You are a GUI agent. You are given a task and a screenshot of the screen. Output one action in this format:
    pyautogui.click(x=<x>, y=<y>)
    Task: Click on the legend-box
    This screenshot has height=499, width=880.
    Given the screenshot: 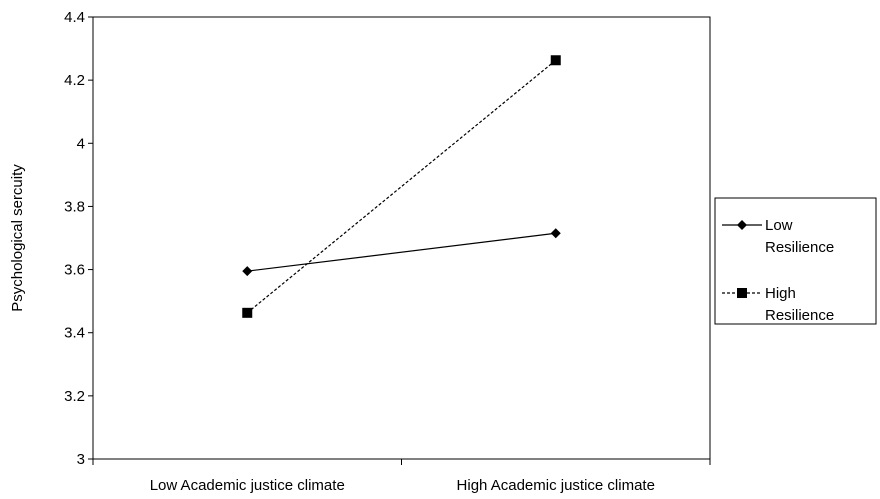 What is the action you would take?
    pyautogui.click(x=795, y=261)
    